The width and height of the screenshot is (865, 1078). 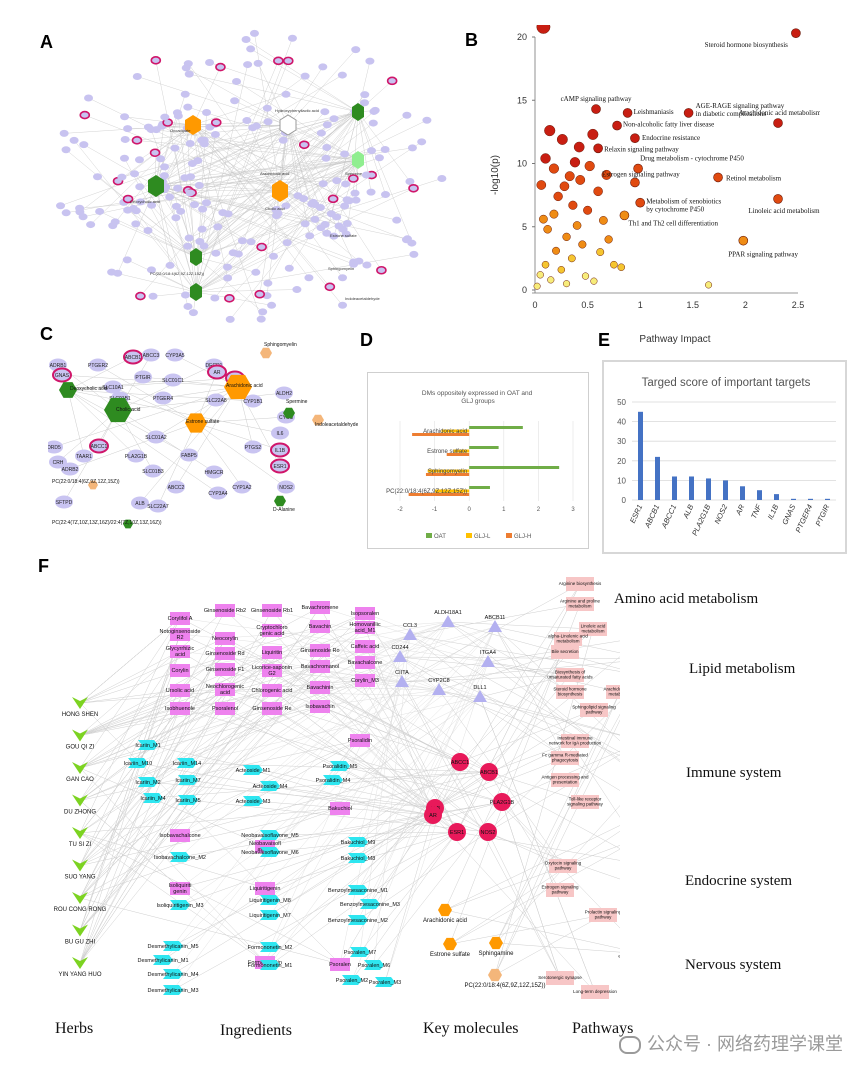 I want to click on f-ingredient-label: Isobavachalcone, so click(x=179, y=836).